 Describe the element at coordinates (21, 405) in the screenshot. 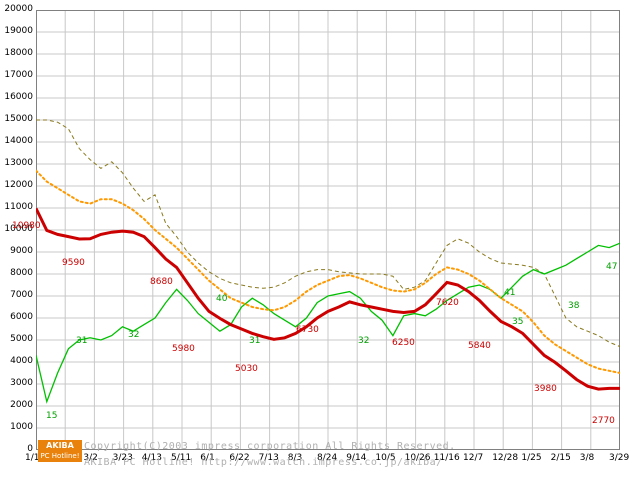

I see `y-tick-label: 2000` at that location.